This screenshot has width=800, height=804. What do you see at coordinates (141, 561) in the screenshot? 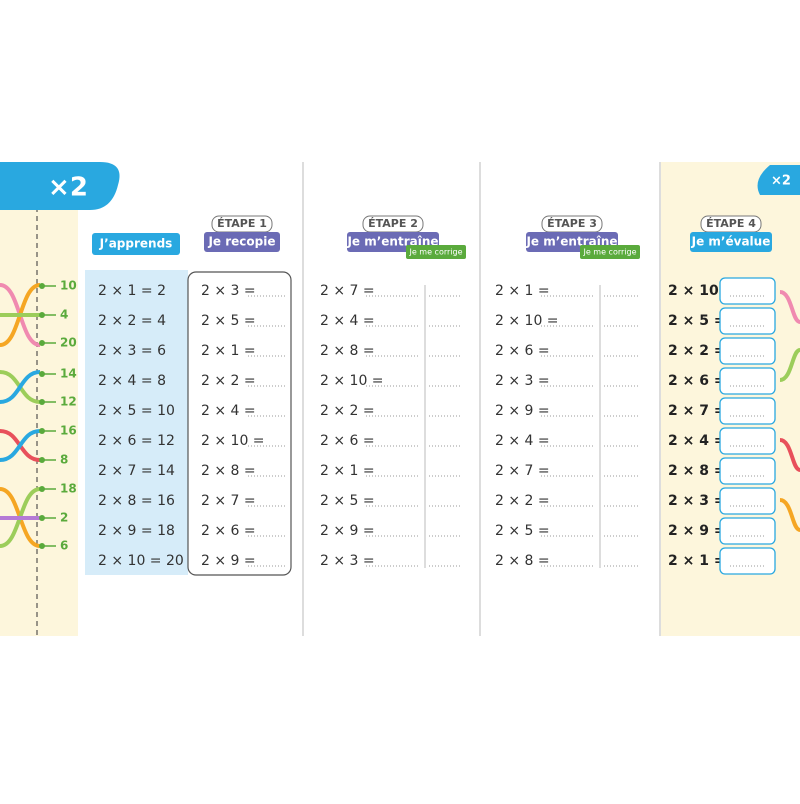
I see `learn-row: 2 × 10 = 20` at bounding box center [141, 561].